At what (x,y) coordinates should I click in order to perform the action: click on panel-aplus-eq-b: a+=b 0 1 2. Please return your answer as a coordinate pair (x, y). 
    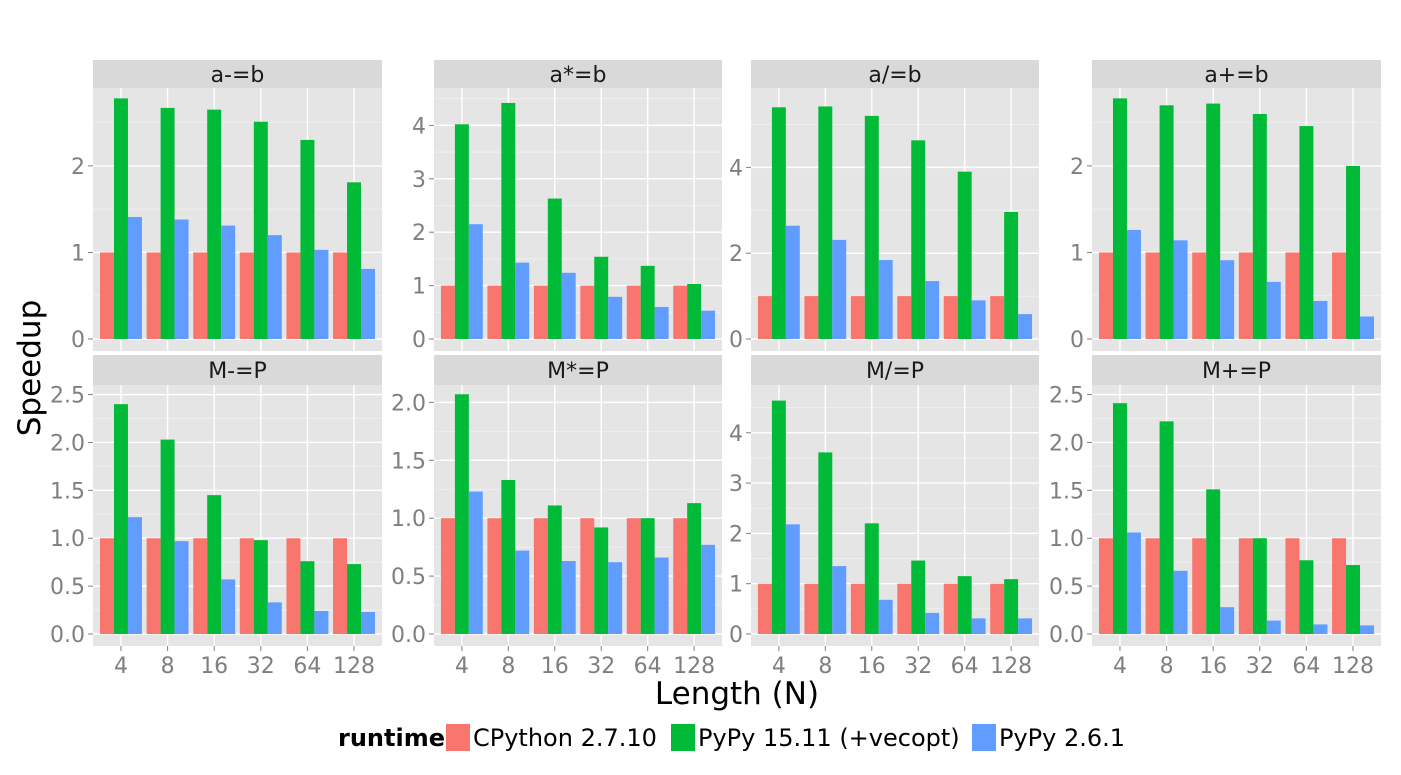
    Looking at the image, I should click on (1225, 206).